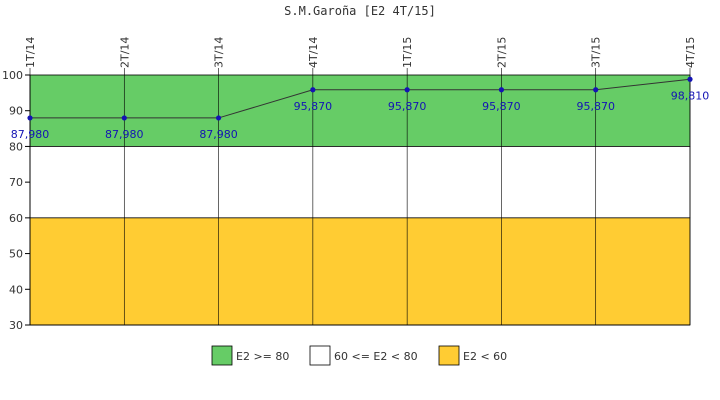 The width and height of the screenshot is (720, 400). I want to click on y-tick-label: 90, so click(16, 111).